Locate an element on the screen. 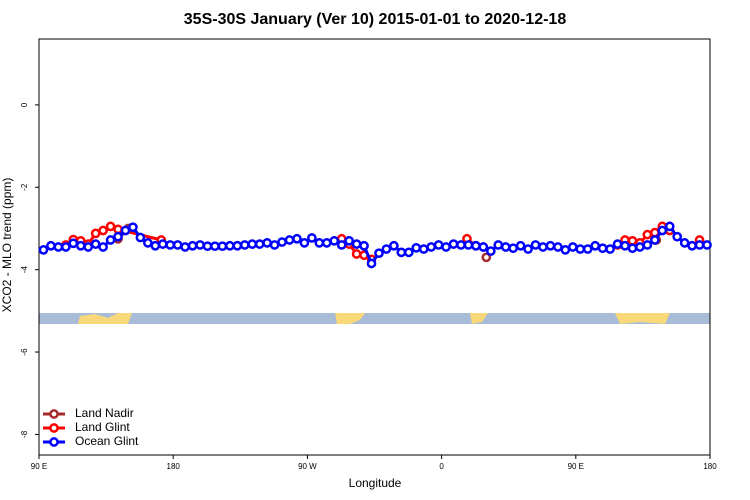 This screenshot has width=750, height=500. land-strip is located at coordinates (374, 318).